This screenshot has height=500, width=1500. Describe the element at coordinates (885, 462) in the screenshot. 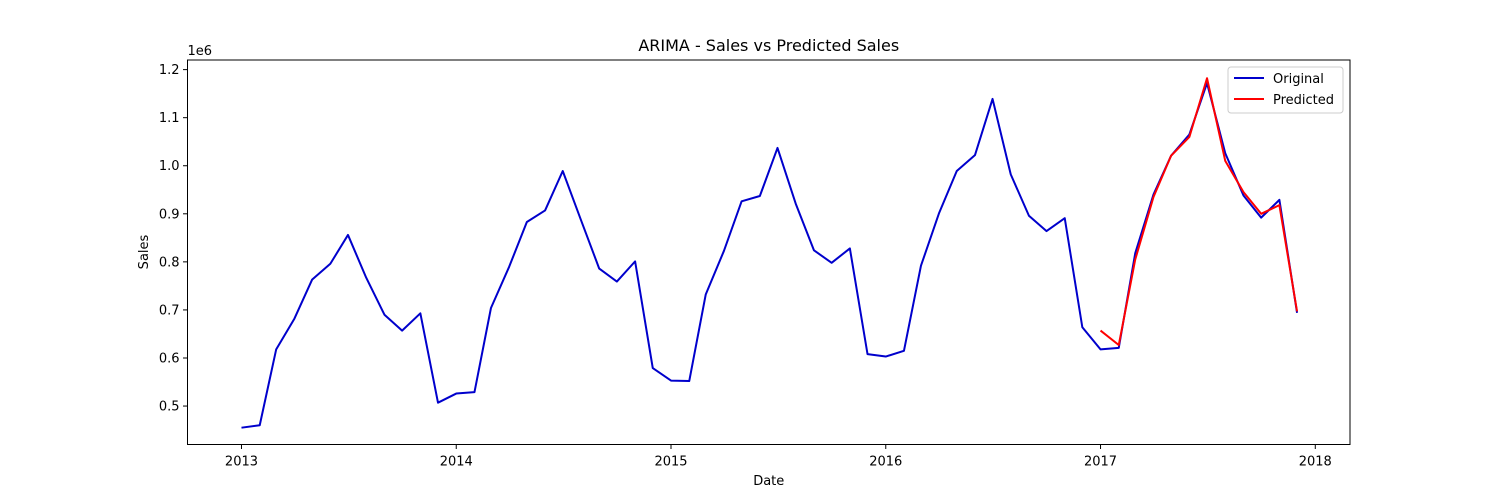

I see `x-tick-label: 2016` at that location.